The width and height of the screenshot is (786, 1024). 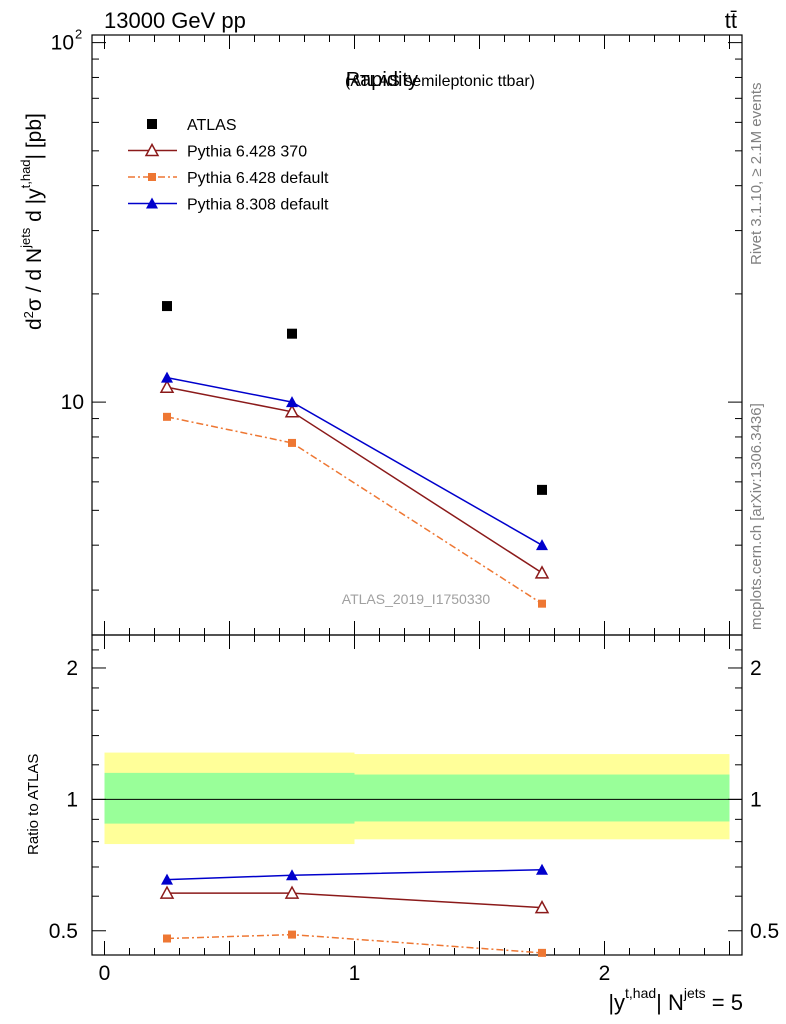 What do you see at coordinates (764, 931) in the screenshot?
I see `ratio-y-tick-label-right-0: 0.5` at bounding box center [764, 931].